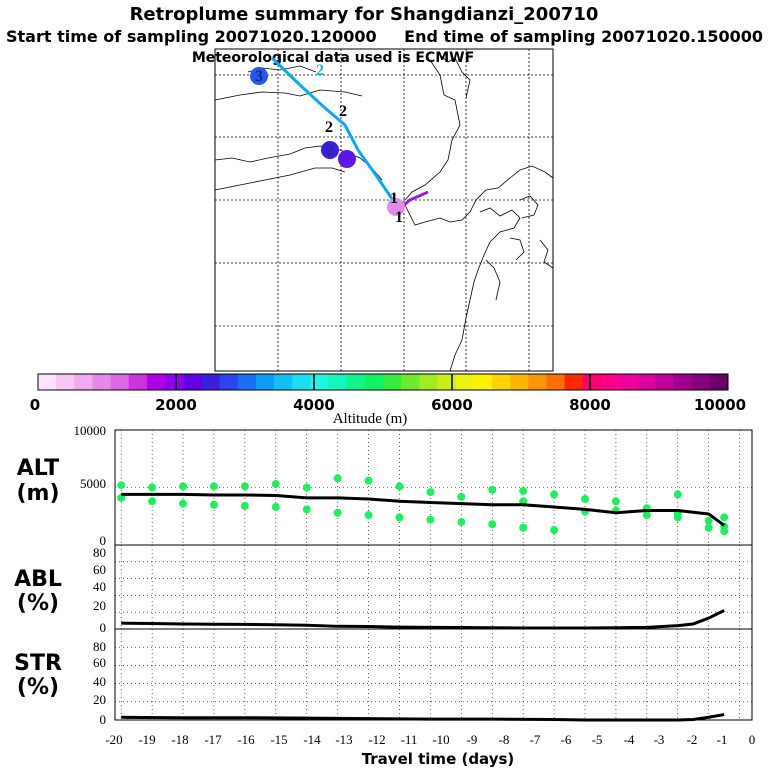 The height and width of the screenshot is (768, 768). What do you see at coordinates (37, 493) in the screenshot?
I see `alt-panel-unit: (m)` at bounding box center [37, 493].